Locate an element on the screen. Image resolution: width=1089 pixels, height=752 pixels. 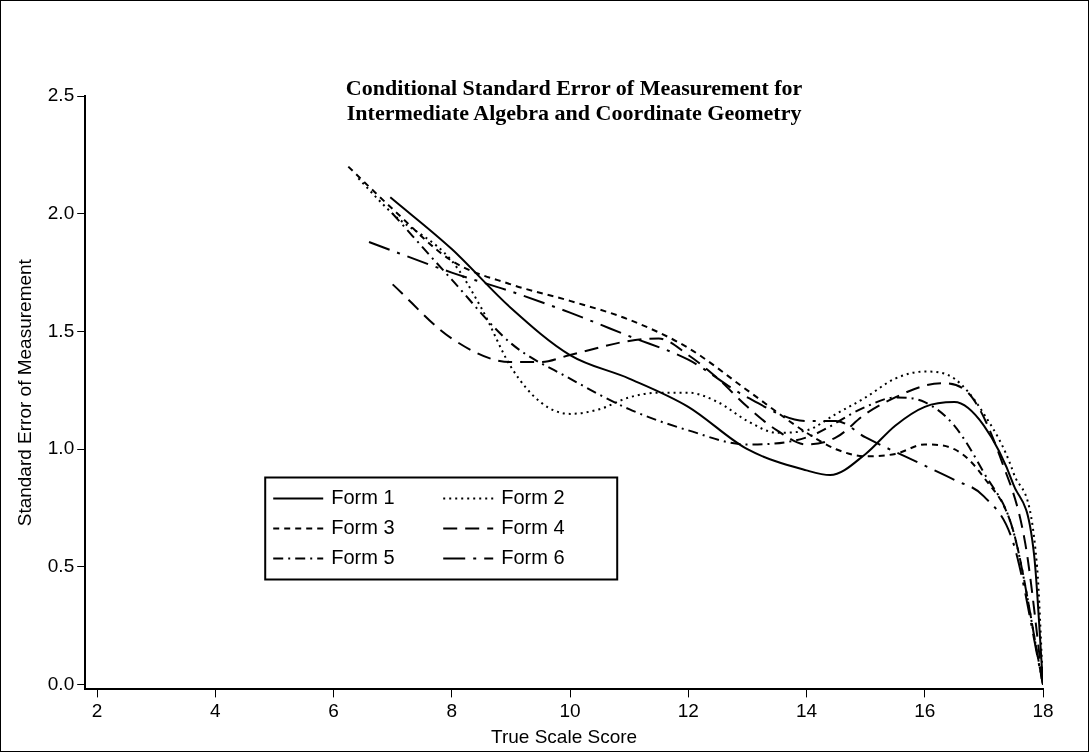
chart-title: Conditional Standard Error of Measurement for Intermediate Algebra and Coordinate Geometry is located at coordinates (574, 99).